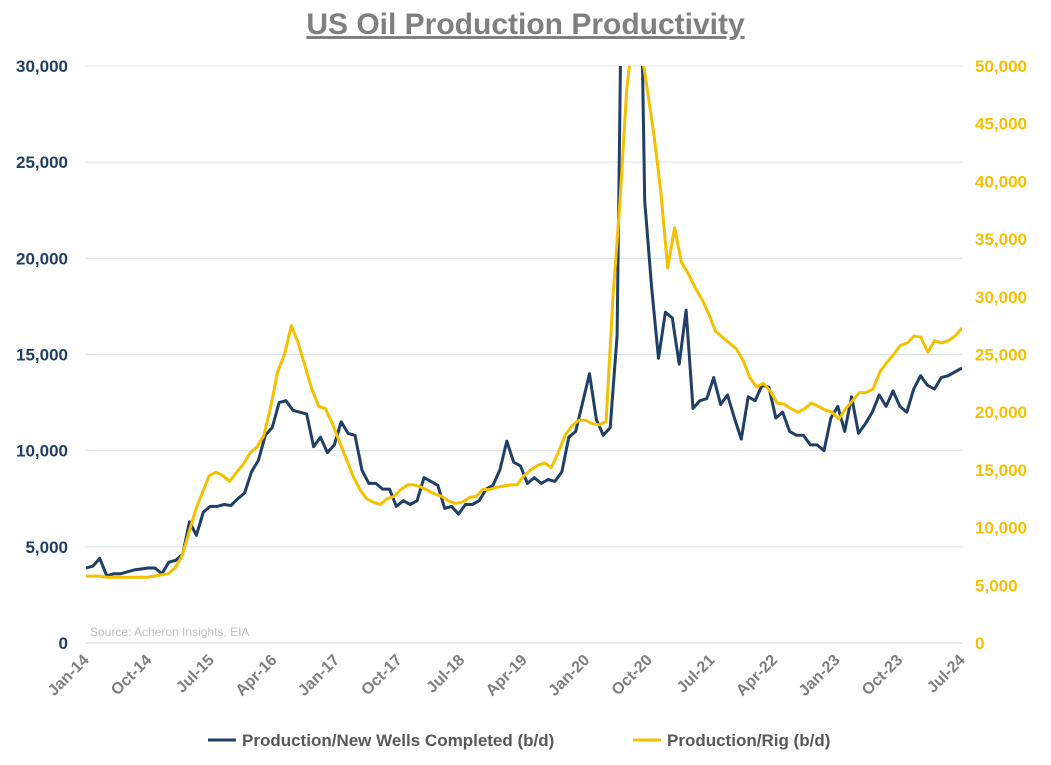 The height and width of the screenshot is (765, 1051). What do you see at coordinates (131, 675) in the screenshot?
I see `x-tick-label: Oct-14` at bounding box center [131, 675].